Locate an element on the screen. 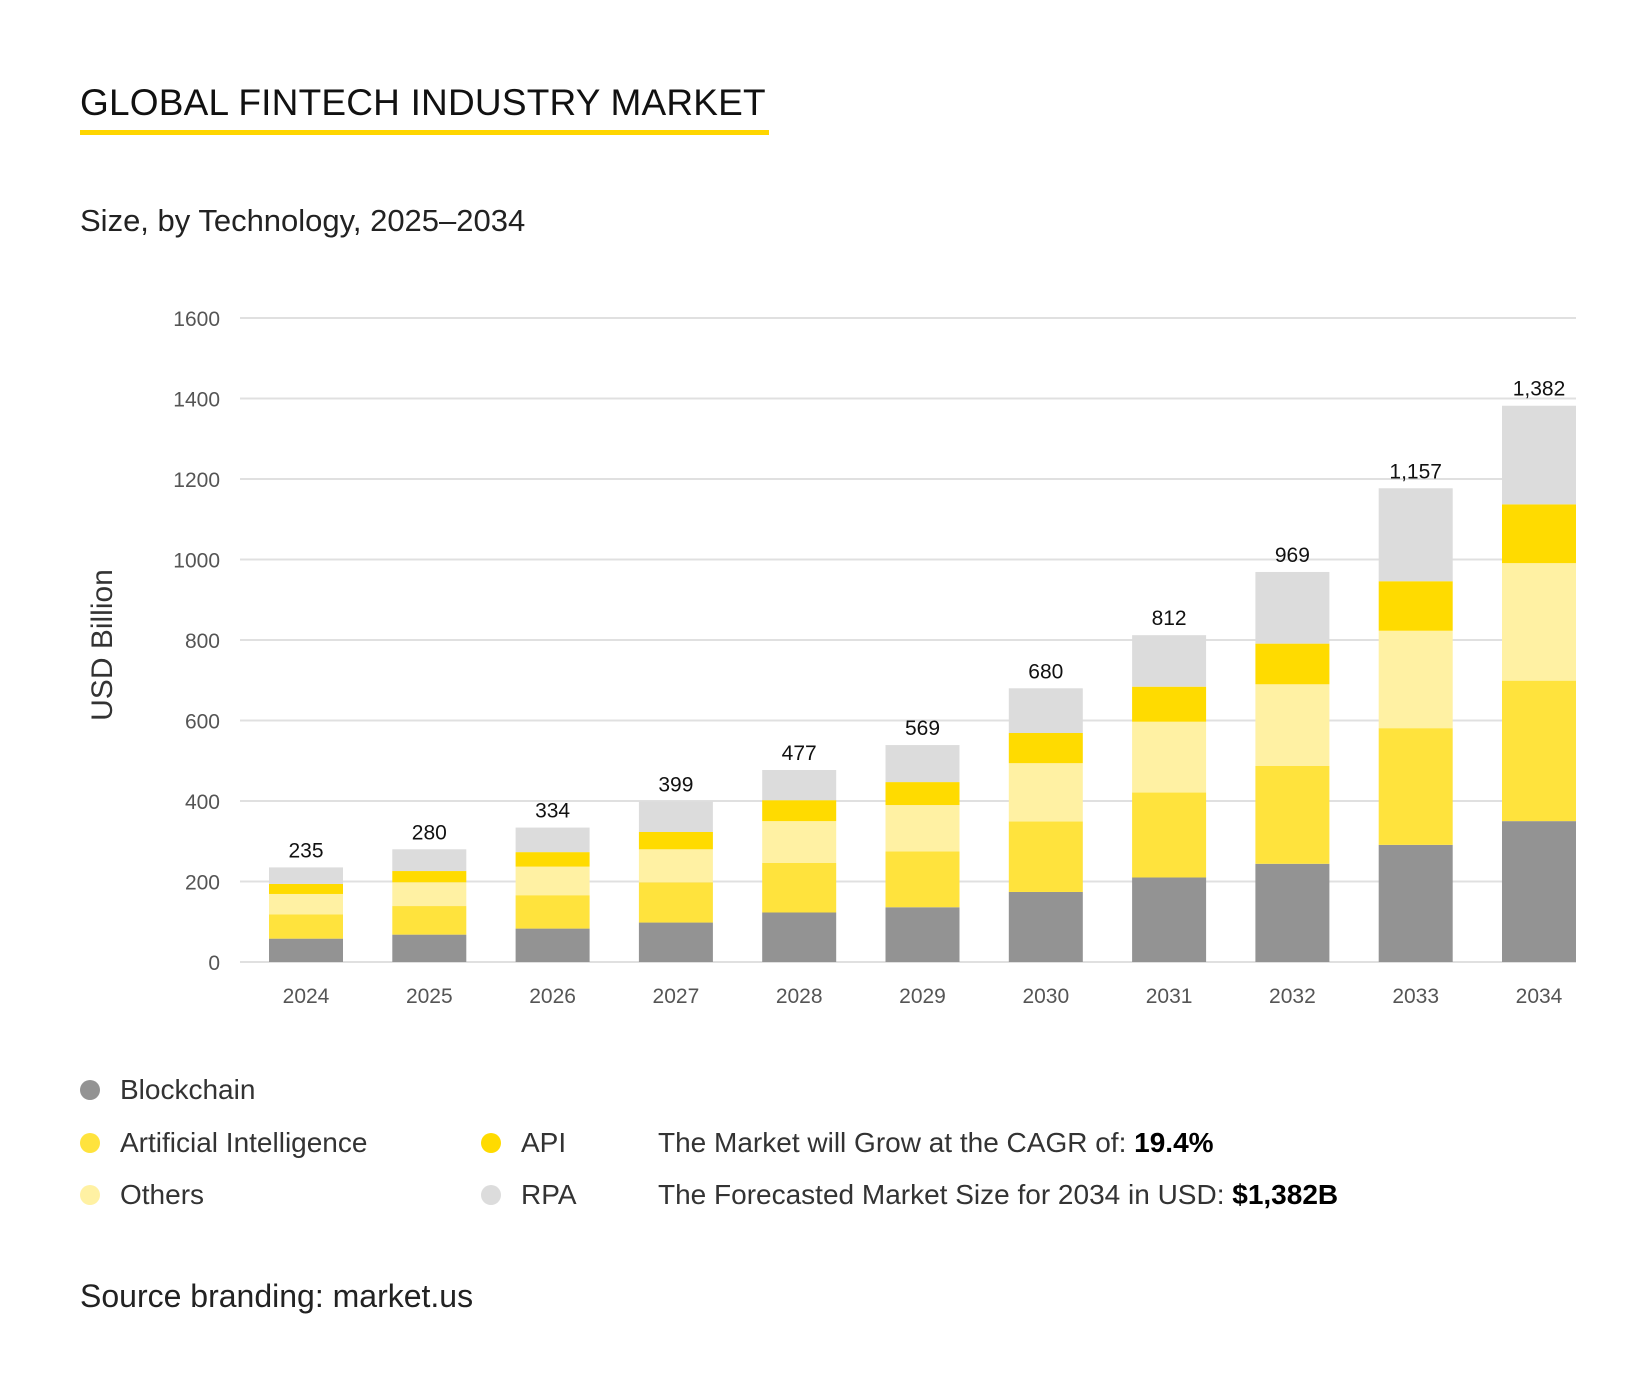 The image size is (1648, 1388). cagr-label: The Market will Grow at the CAGR of: is located at coordinates (896, 1142).